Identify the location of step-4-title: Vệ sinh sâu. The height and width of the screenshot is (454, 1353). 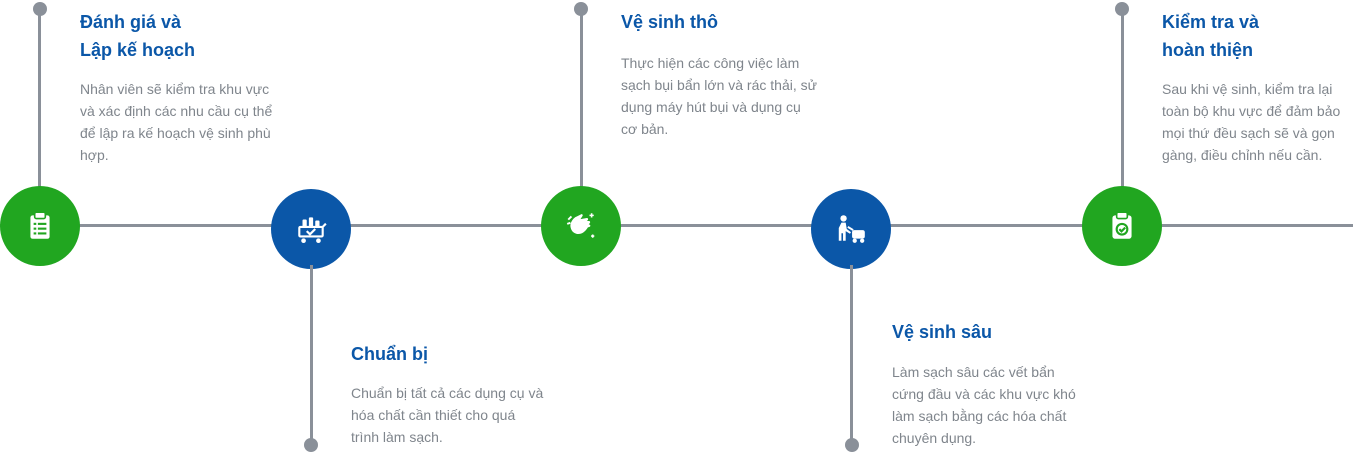
(942, 332).